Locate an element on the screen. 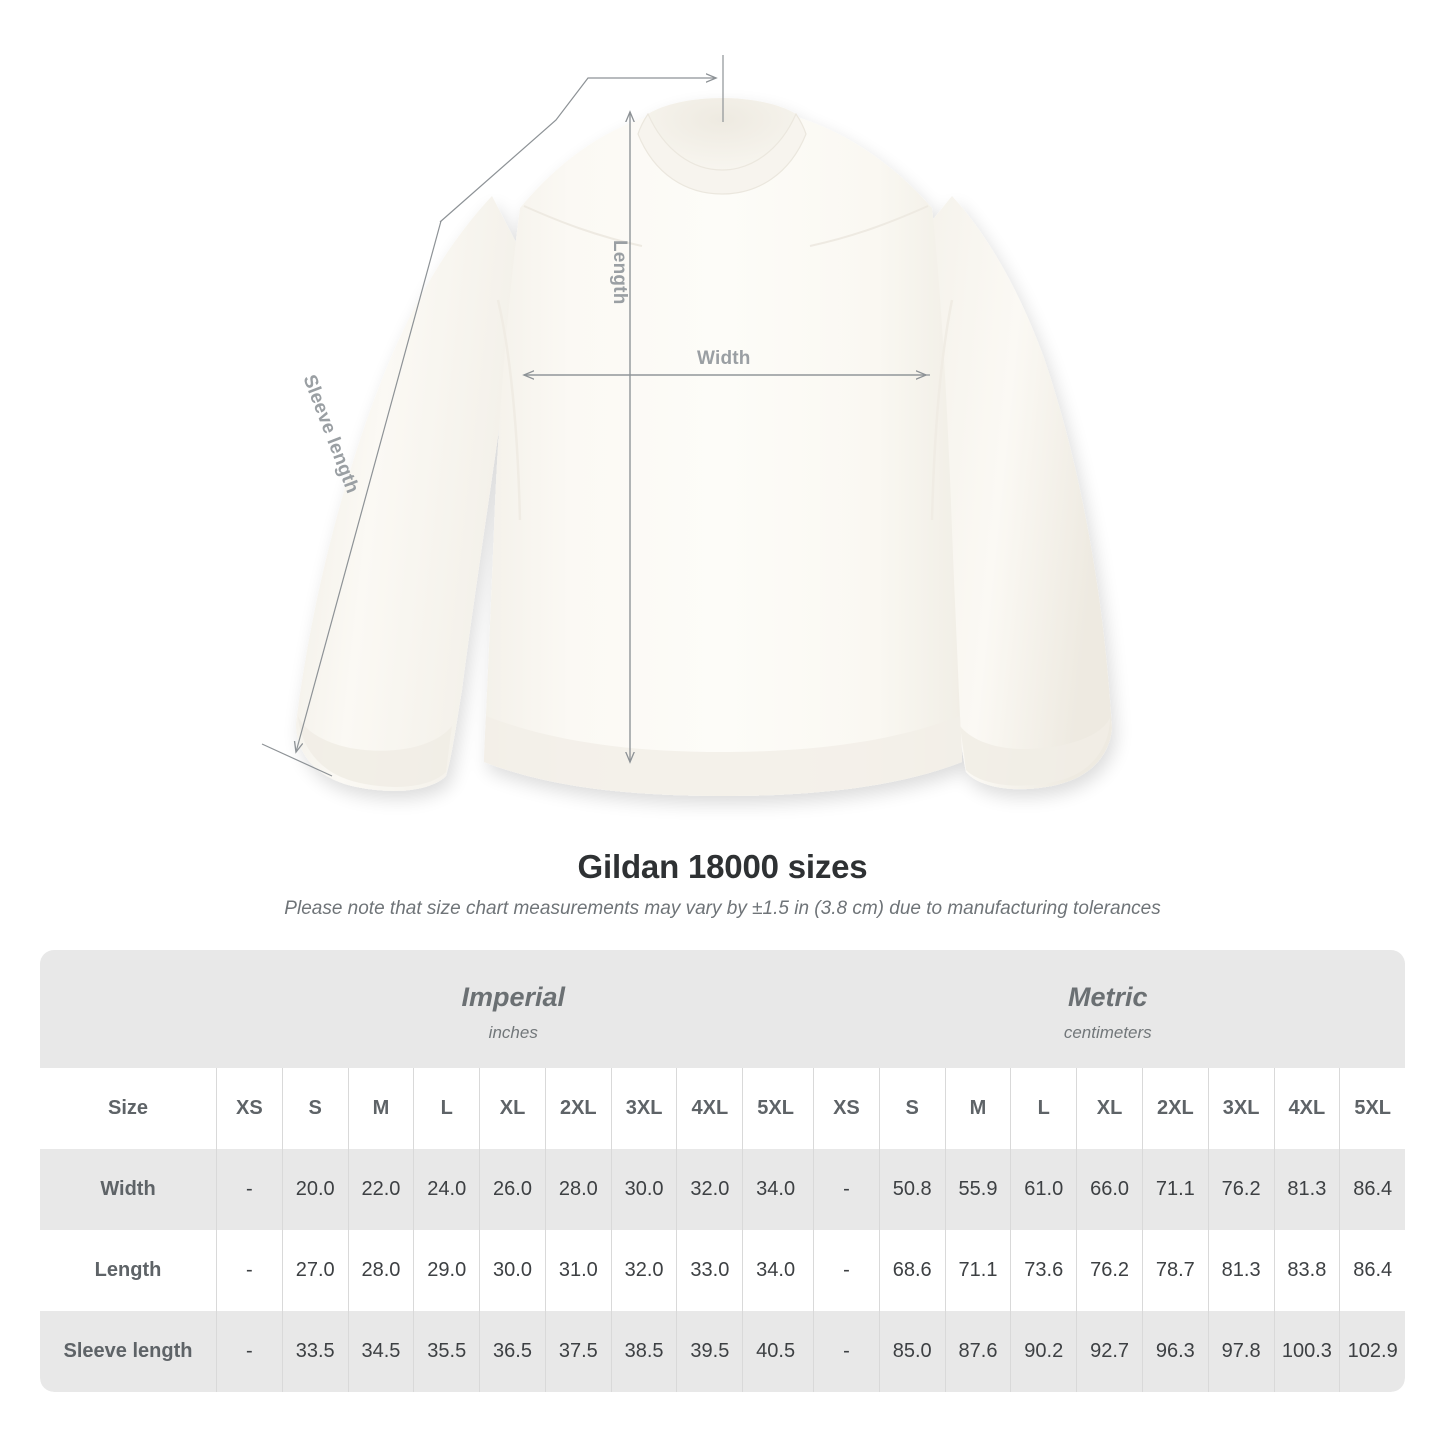  right-sleeve is located at coordinates (1010, 493).